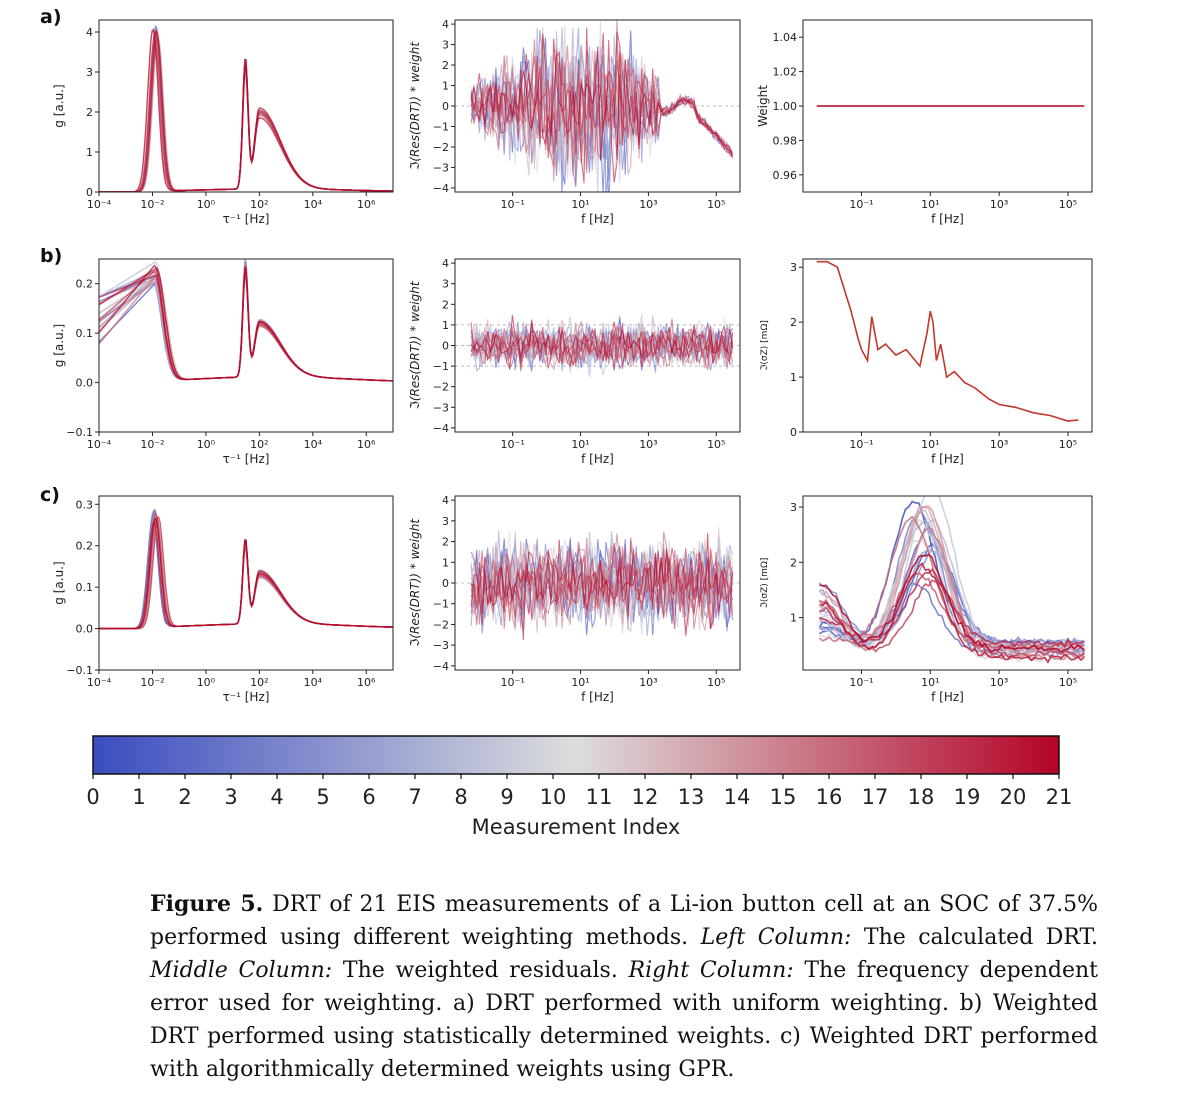  Describe the element at coordinates (259, 204) in the screenshot. I see `a-drt-xtick-label: 10²` at that location.